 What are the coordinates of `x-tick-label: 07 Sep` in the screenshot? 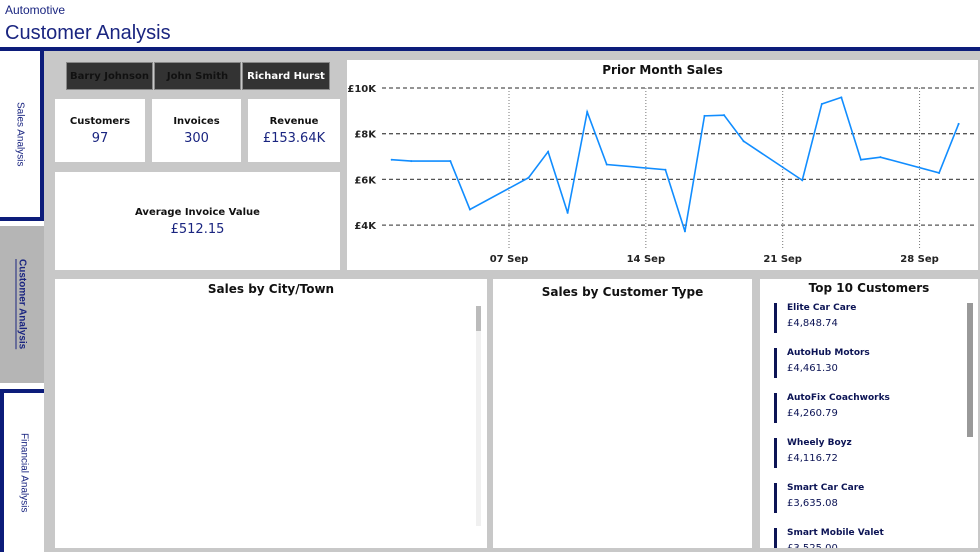 It's located at (509, 259).